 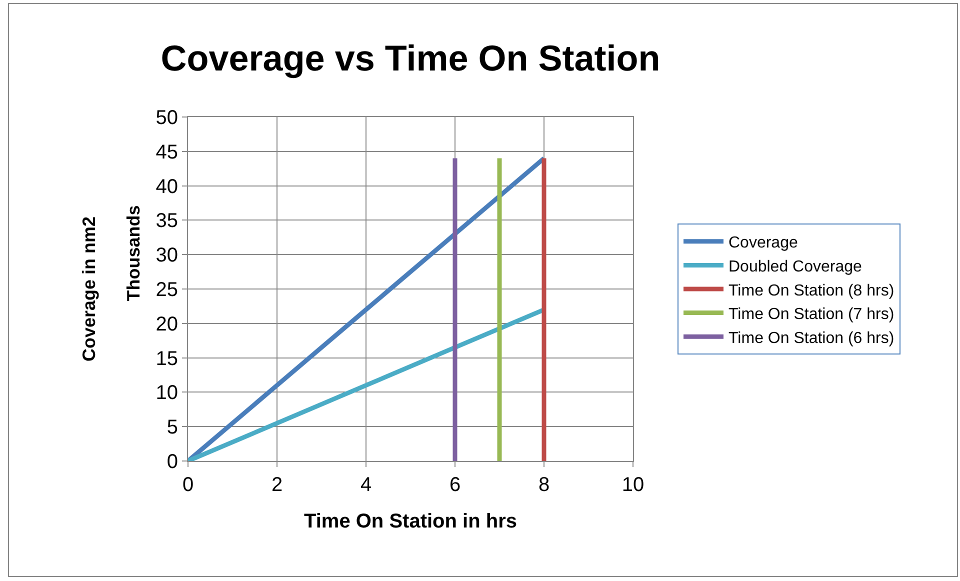 I want to click on y-tick-label: 20, so click(x=167, y=324).